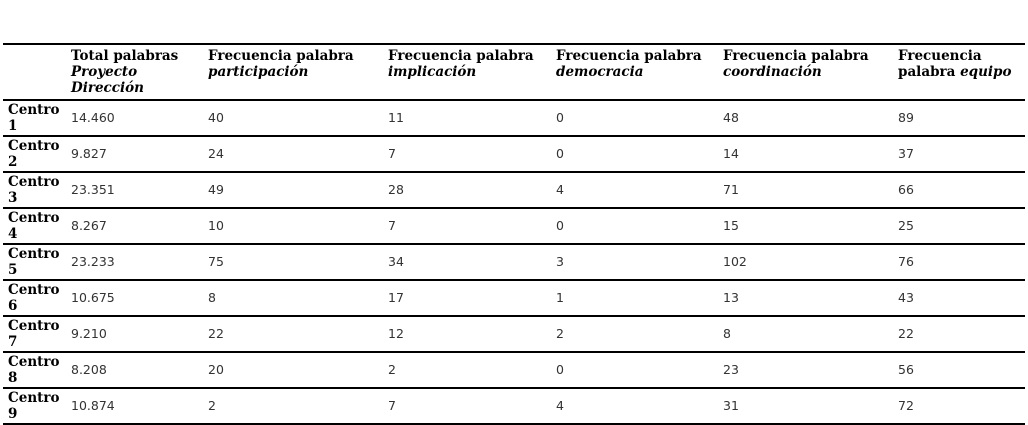 The width and height of the screenshot is (1028, 425). What do you see at coordinates (34, 190) in the screenshot?
I see `row-label: Centro 3` at bounding box center [34, 190].